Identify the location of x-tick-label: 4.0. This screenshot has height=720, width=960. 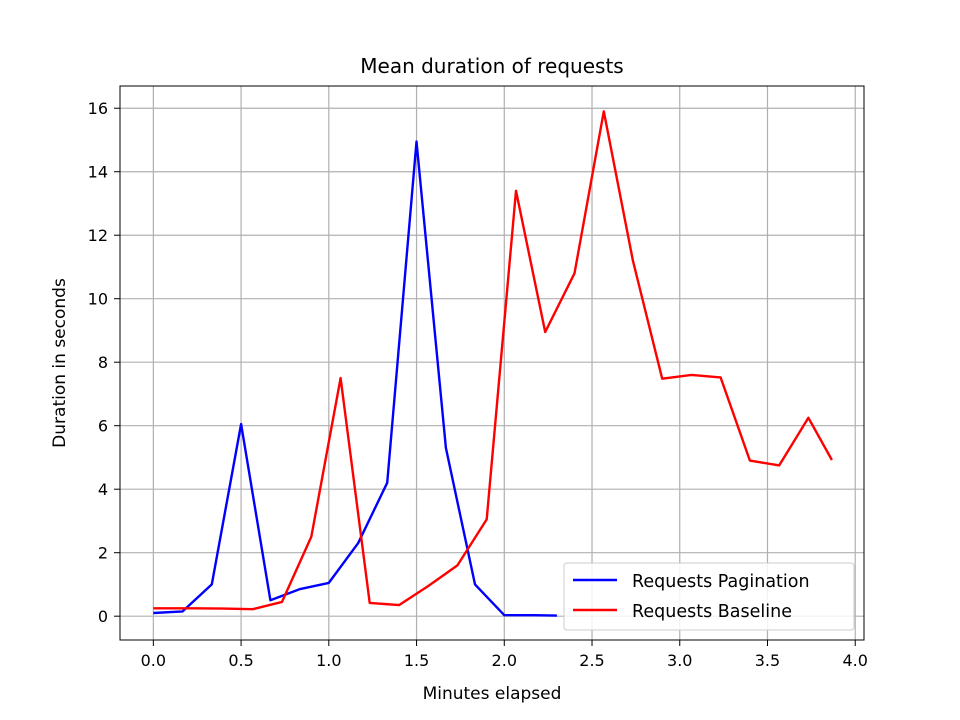
(854, 660).